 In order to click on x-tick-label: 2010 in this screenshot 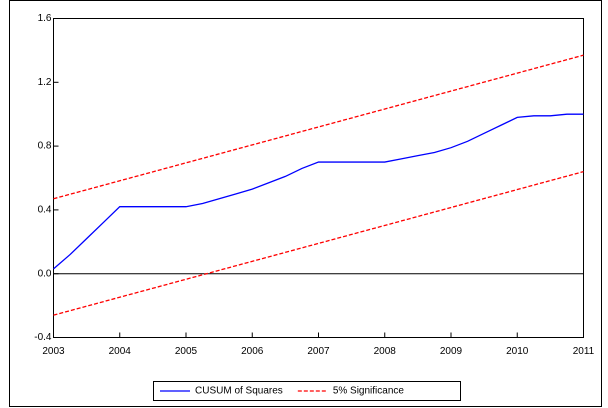, I will do `click(517, 351)`.